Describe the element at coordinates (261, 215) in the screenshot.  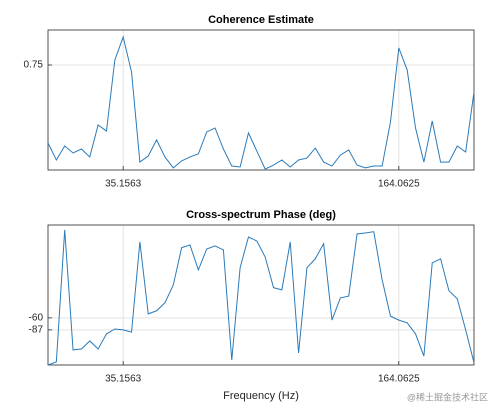
I see `chart-title: Cross-spectrum Phase (deg)` at that location.